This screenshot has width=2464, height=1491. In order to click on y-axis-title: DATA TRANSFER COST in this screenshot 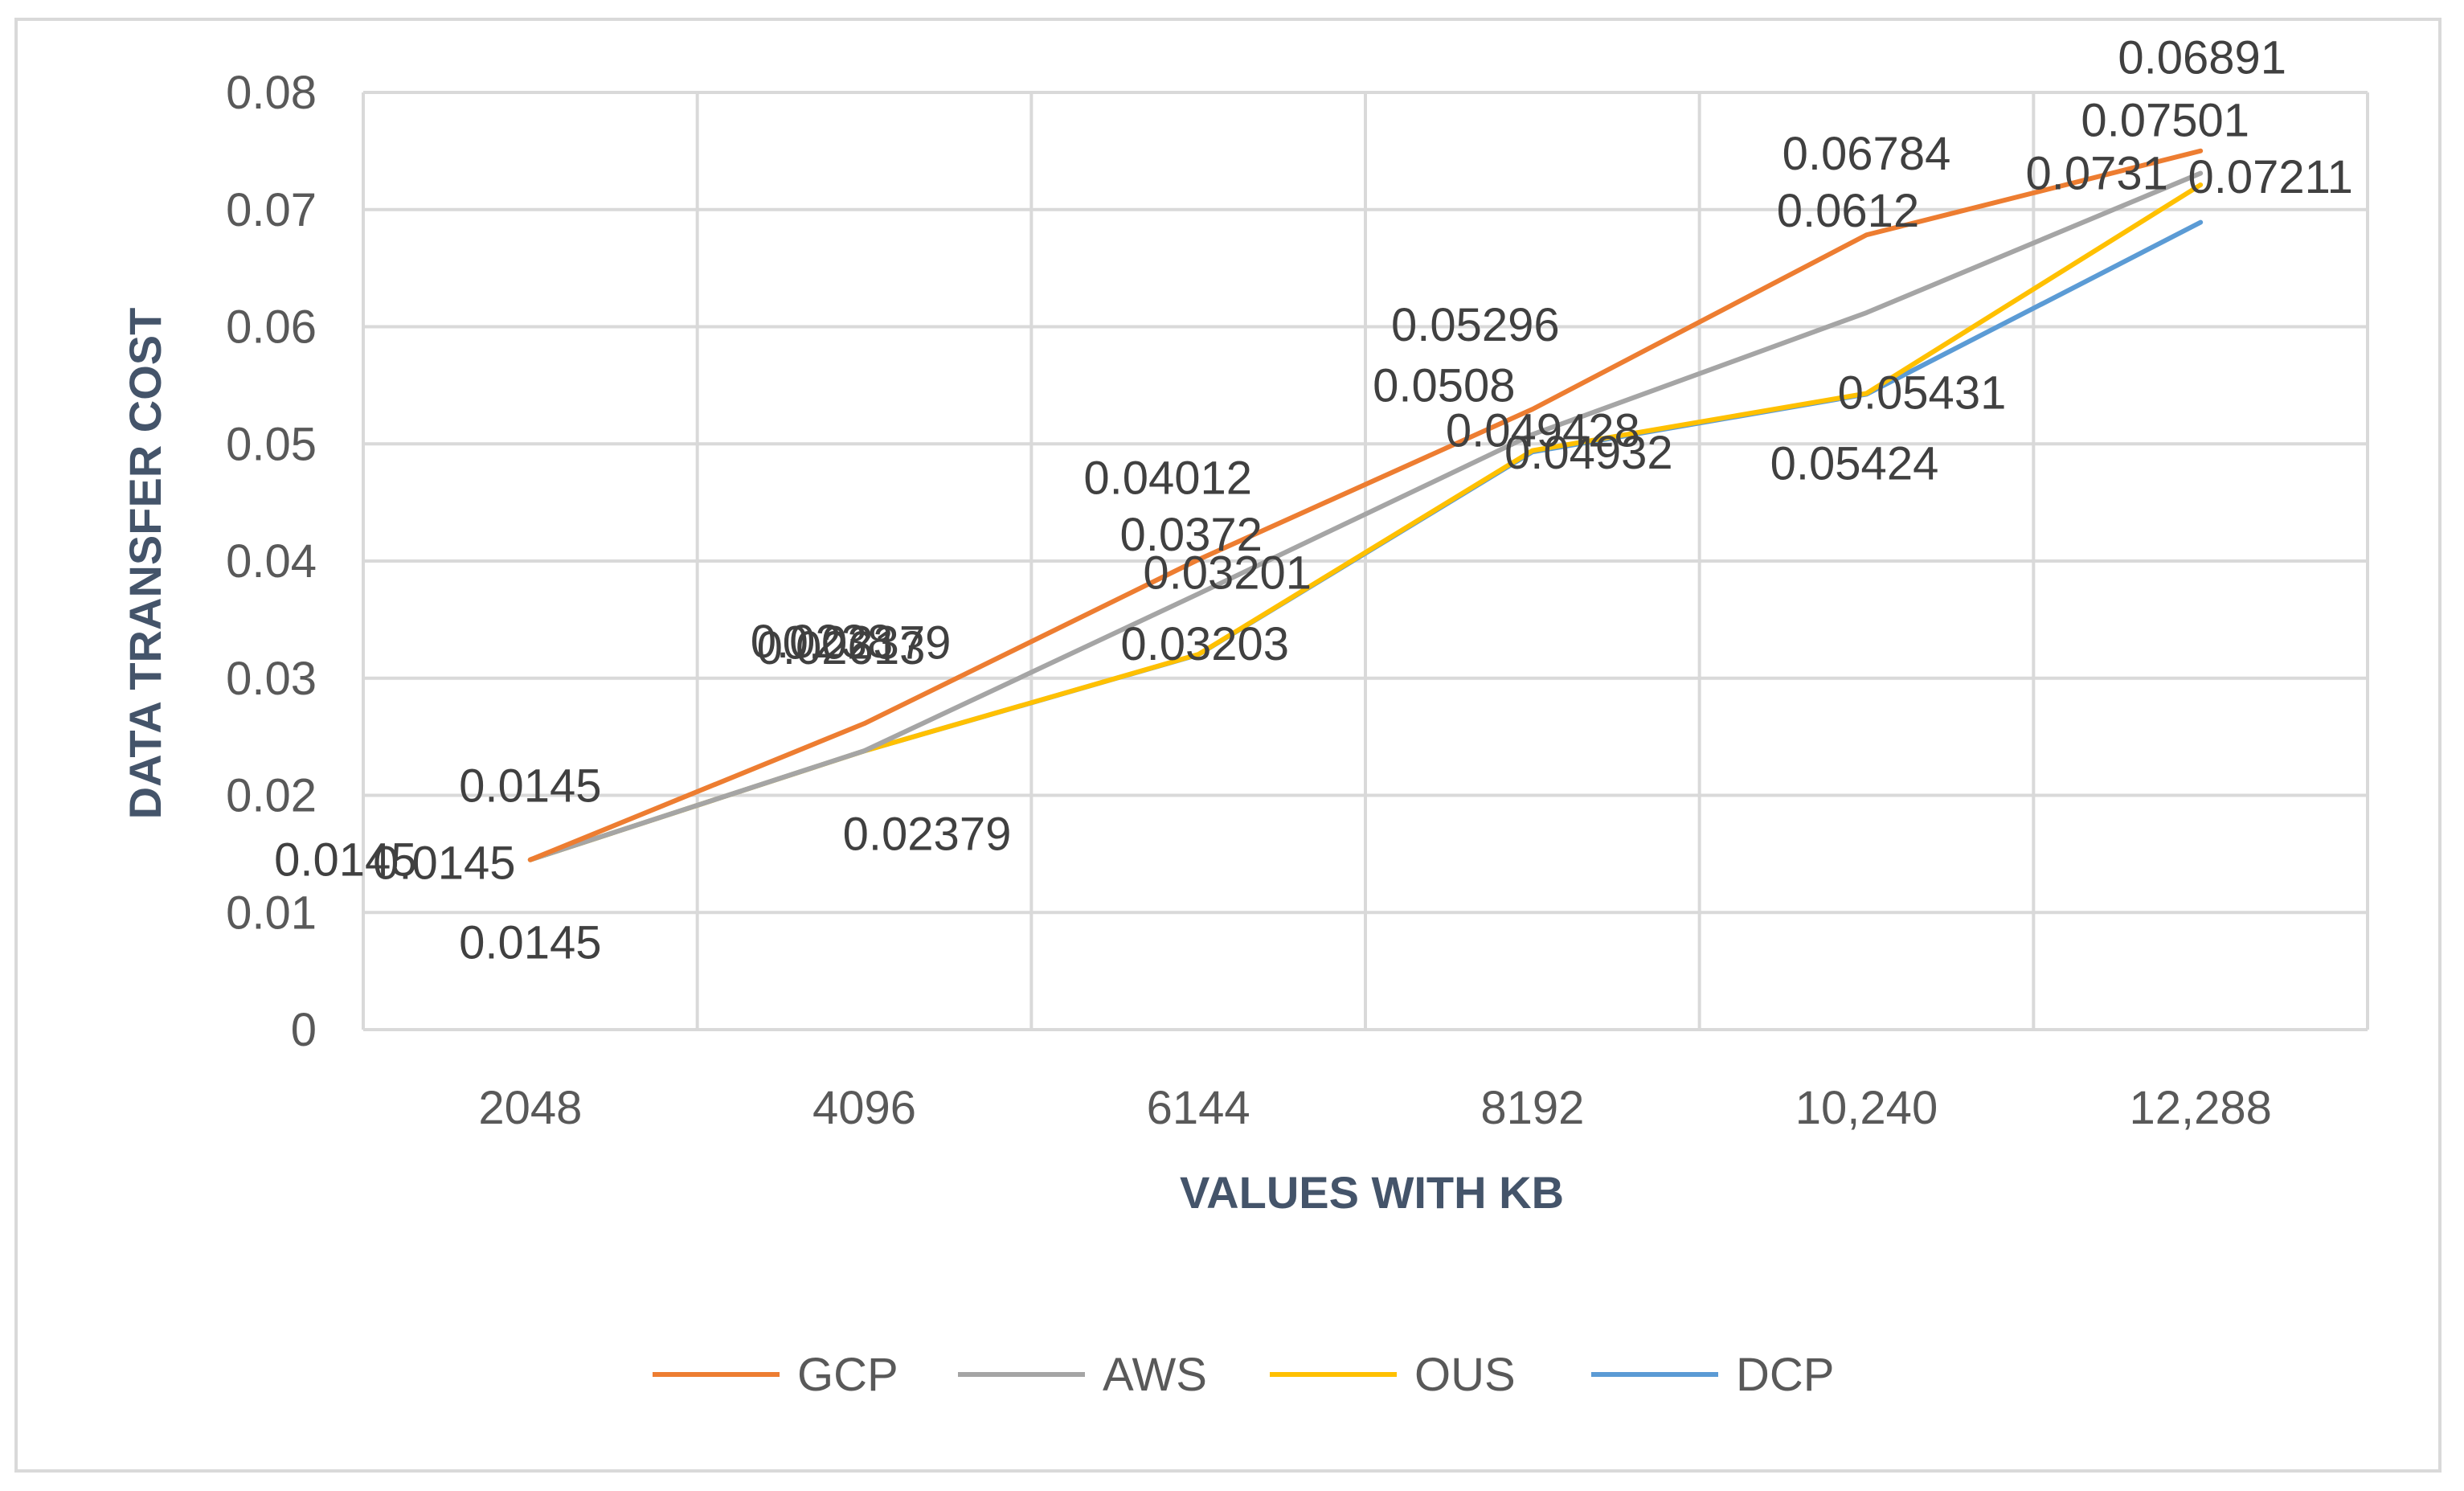, I will do `click(145, 564)`.